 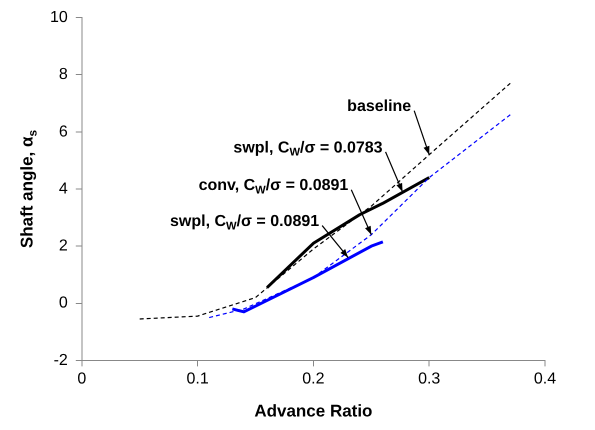 I want to click on x-axis-title: Advance Ratio, so click(x=313, y=410).